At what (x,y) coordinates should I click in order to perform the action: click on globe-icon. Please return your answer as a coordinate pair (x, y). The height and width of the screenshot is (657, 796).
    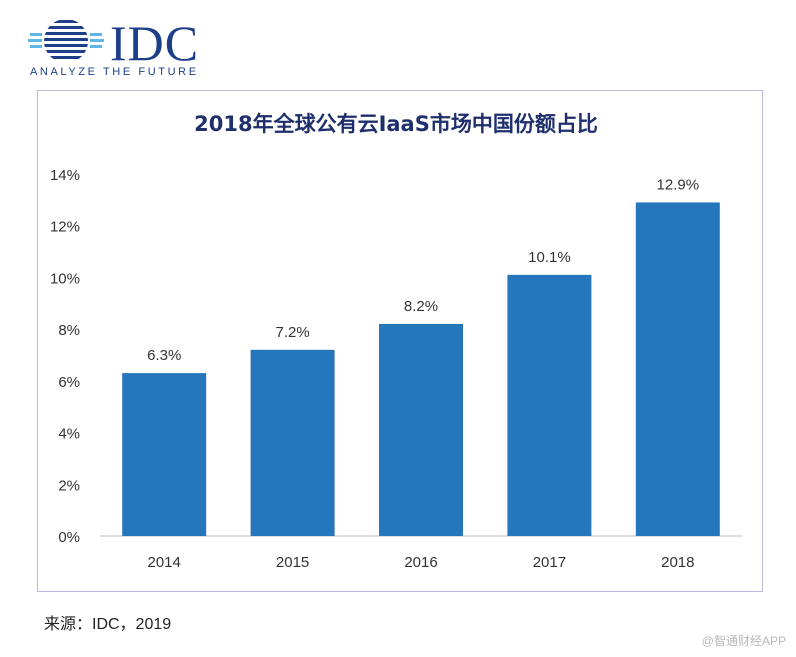
    Looking at the image, I should click on (66, 39).